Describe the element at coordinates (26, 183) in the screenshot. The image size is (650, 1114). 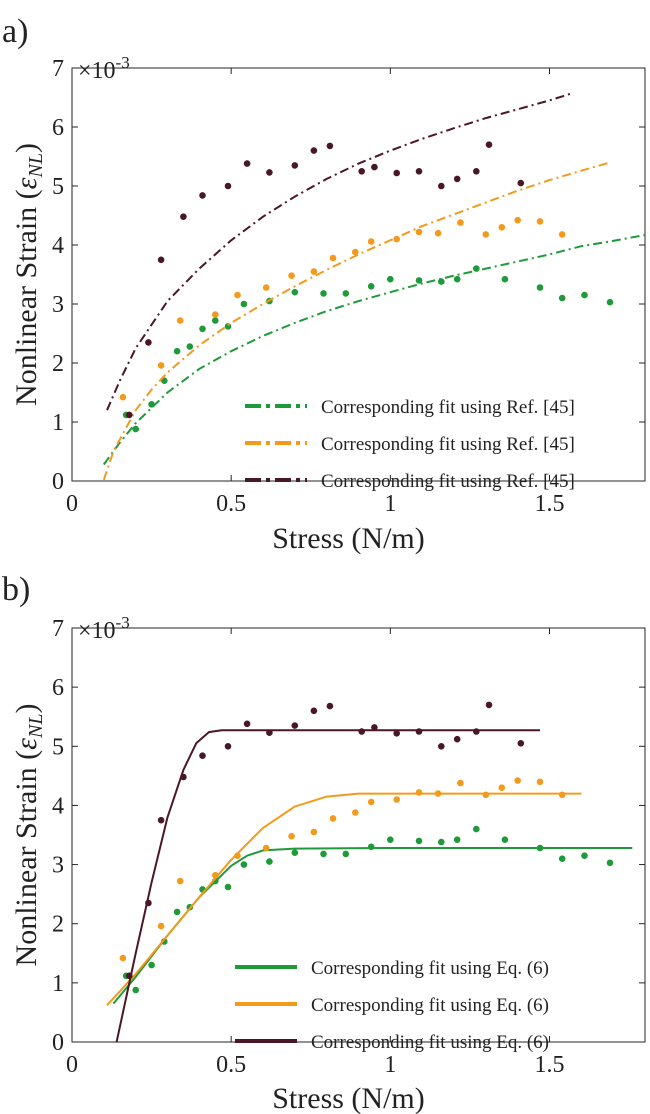
I see `y-axis-label-symbol: ε` at that location.